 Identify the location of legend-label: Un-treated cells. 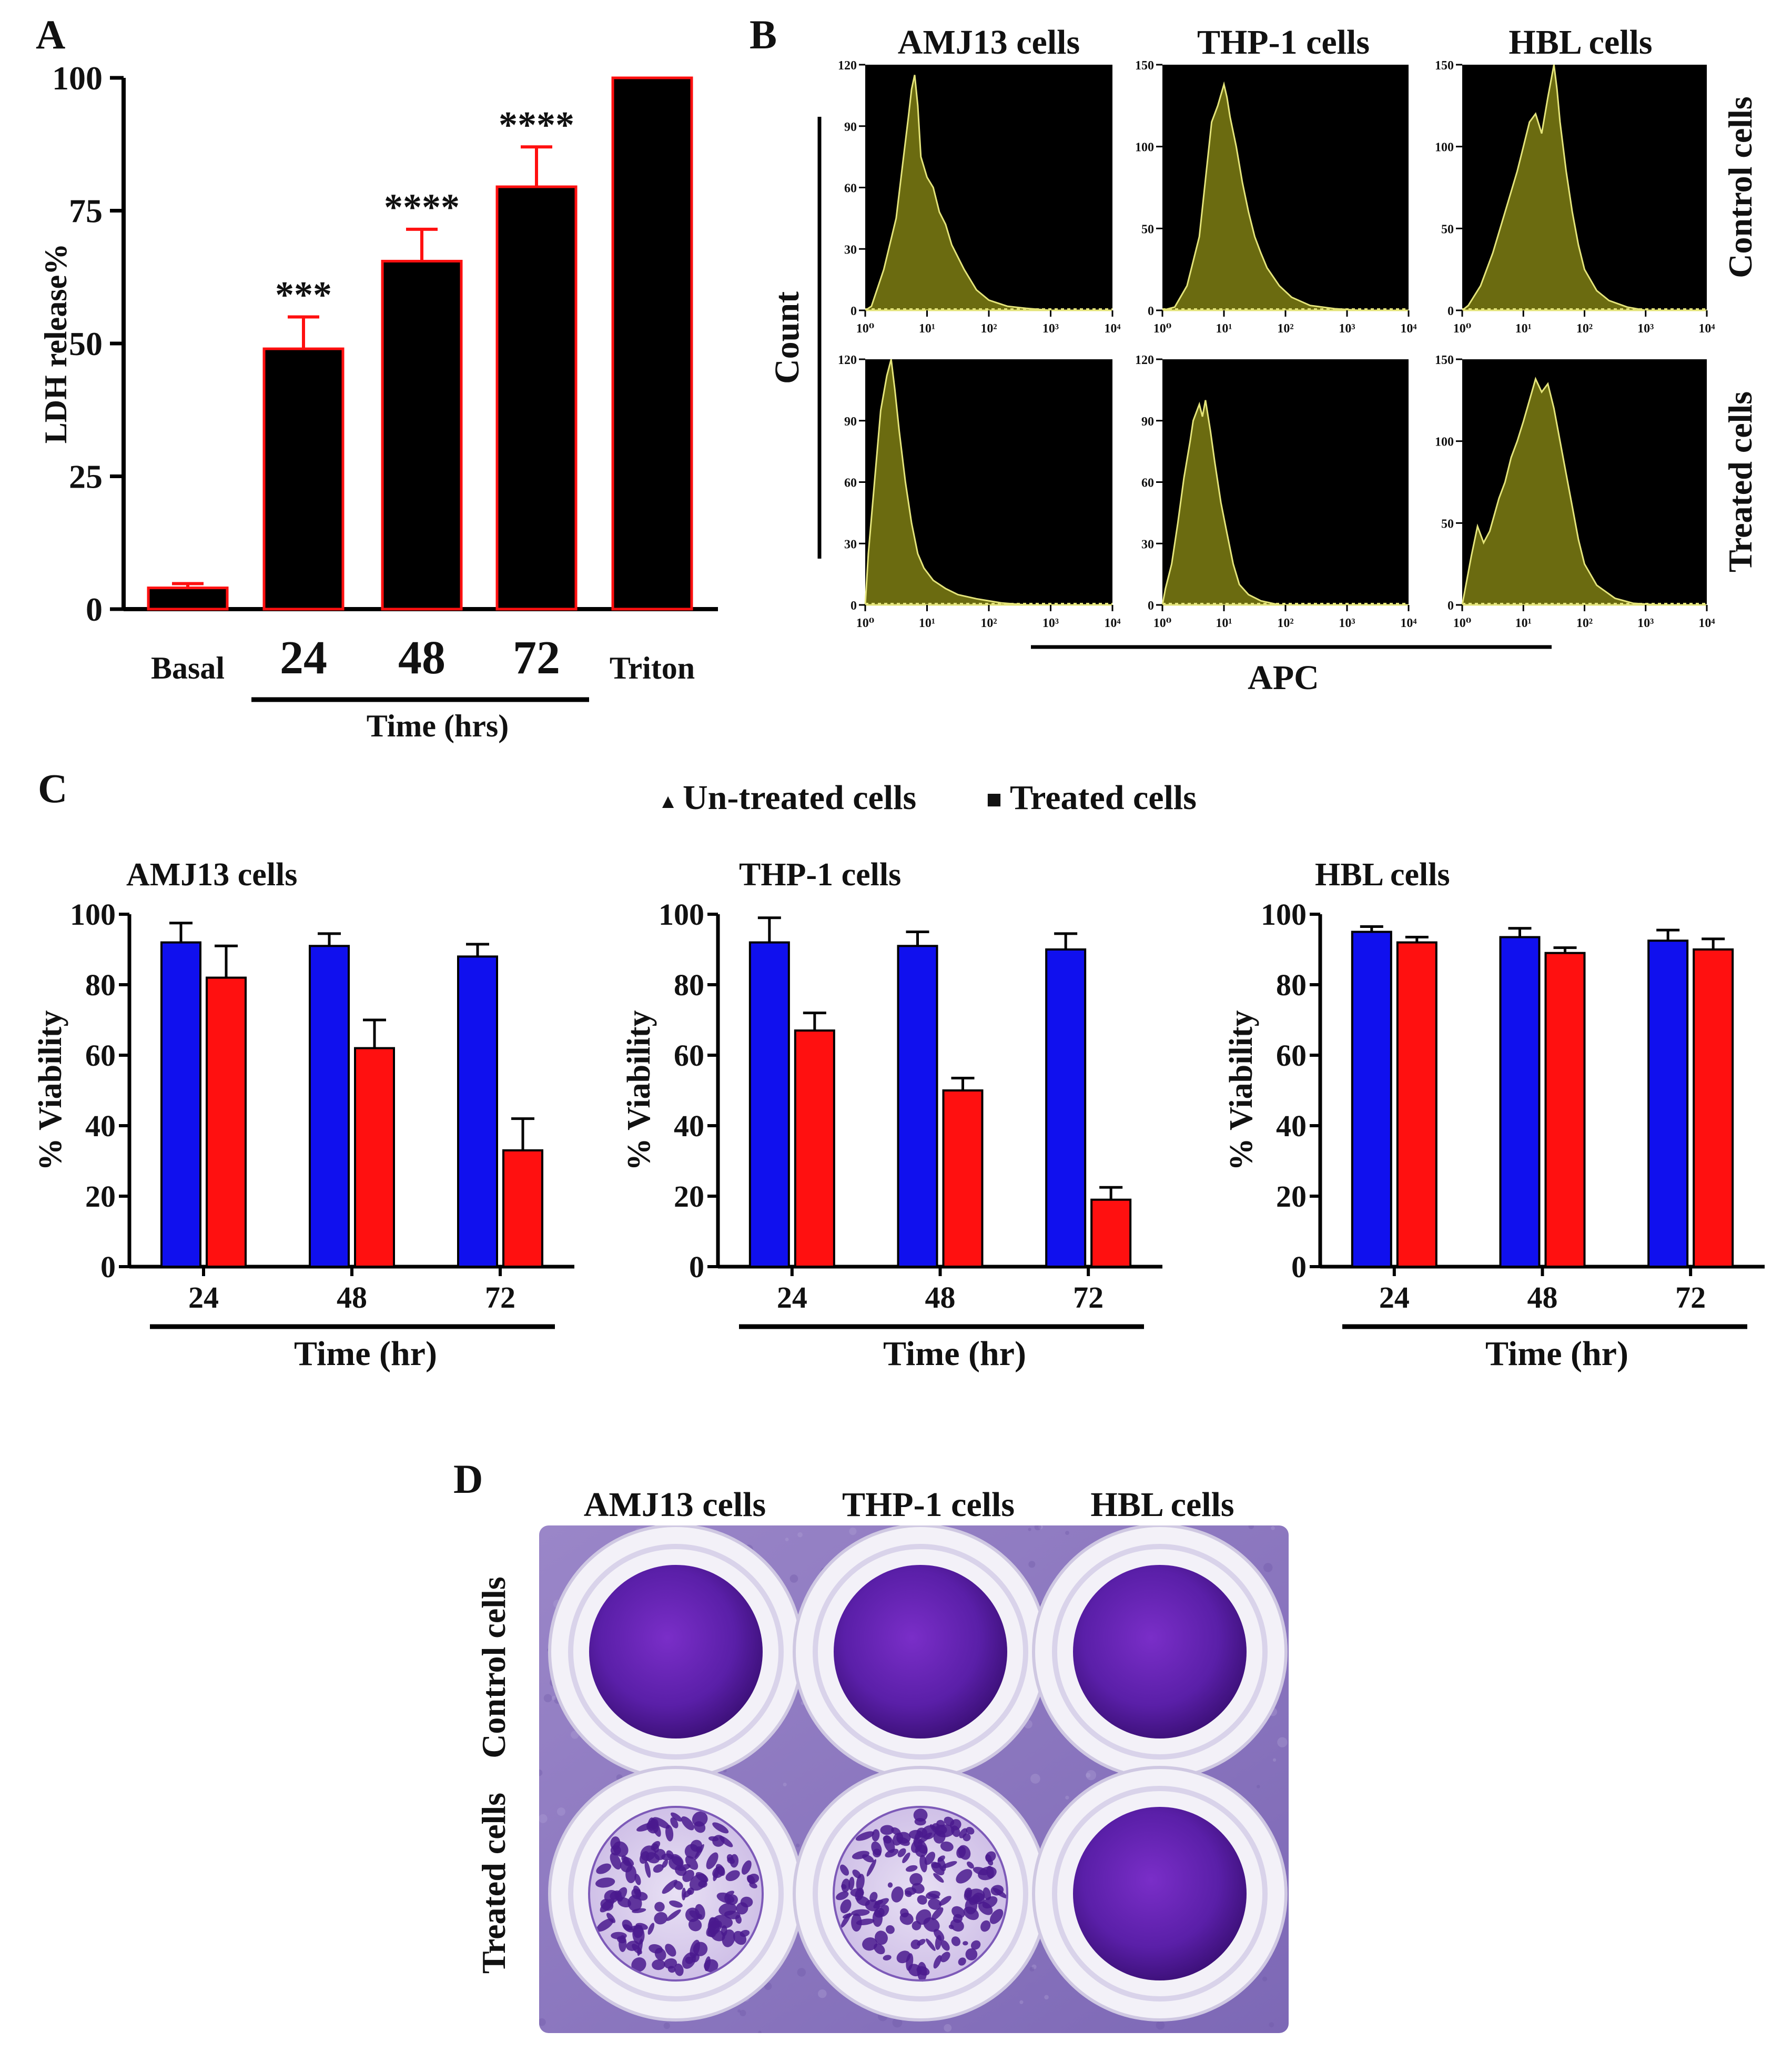
(799, 798).